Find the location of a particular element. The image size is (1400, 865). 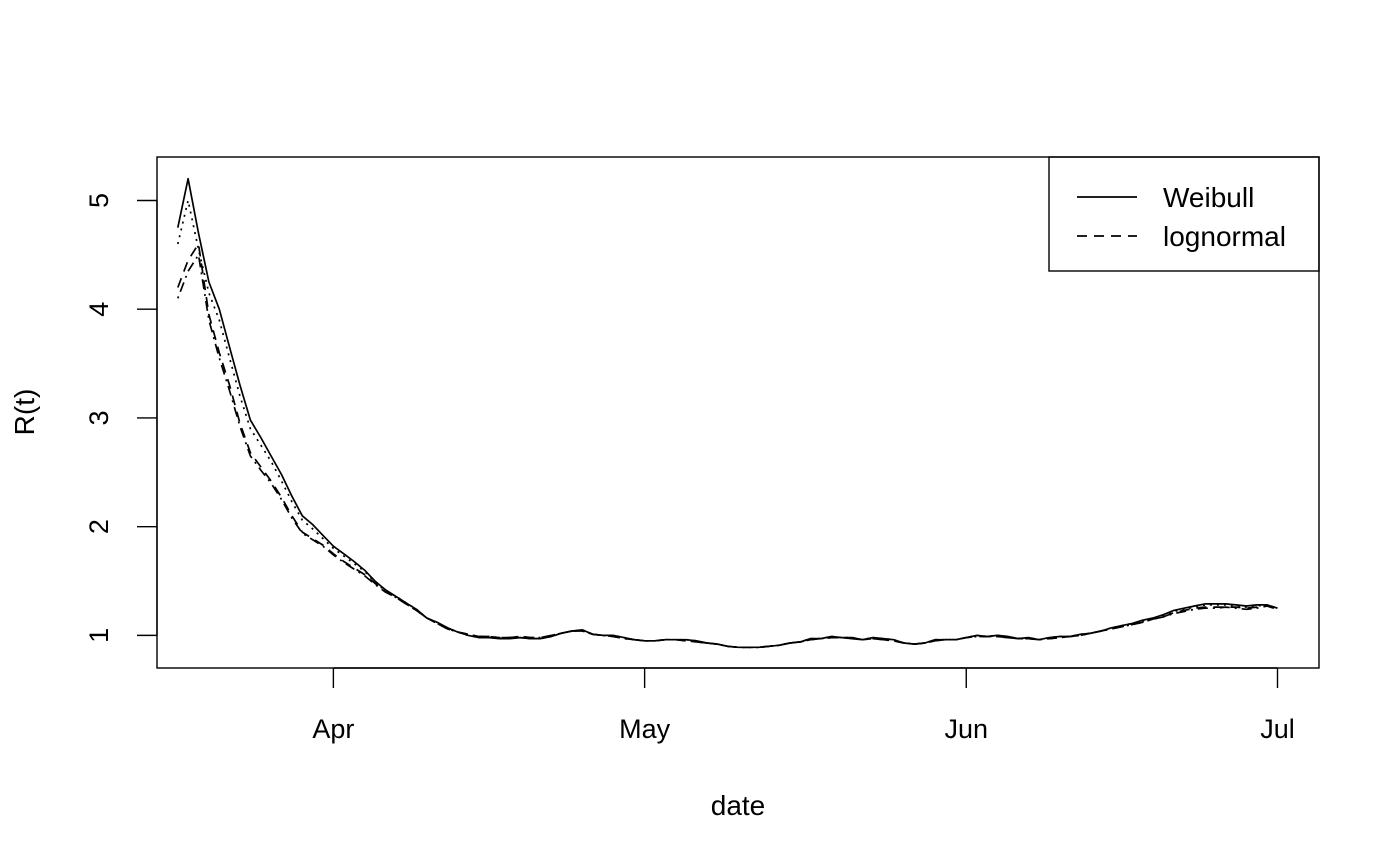

y-tick-label: 1 is located at coordinates (99, 635).